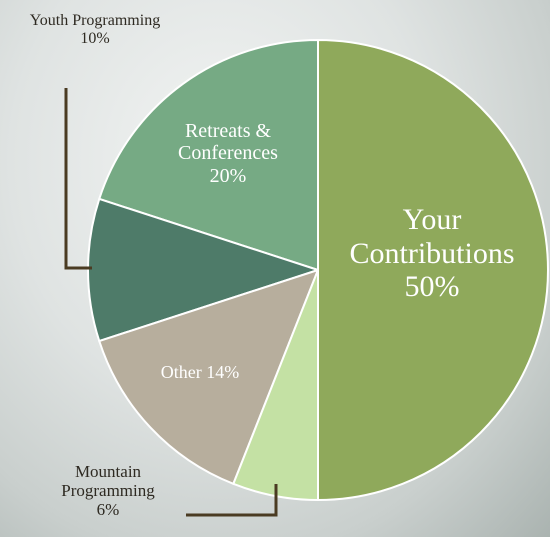 The height and width of the screenshot is (537, 550). I want to click on category-label: Retreats & Conferences, so click(228, 142).